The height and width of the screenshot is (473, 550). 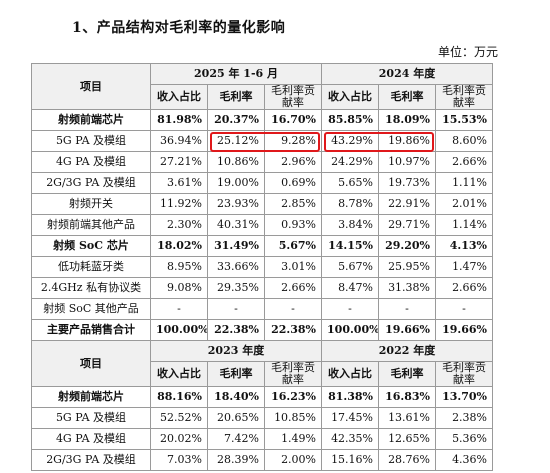 I want to click on cell-value: 23.93%, so click(x=236, y=204).